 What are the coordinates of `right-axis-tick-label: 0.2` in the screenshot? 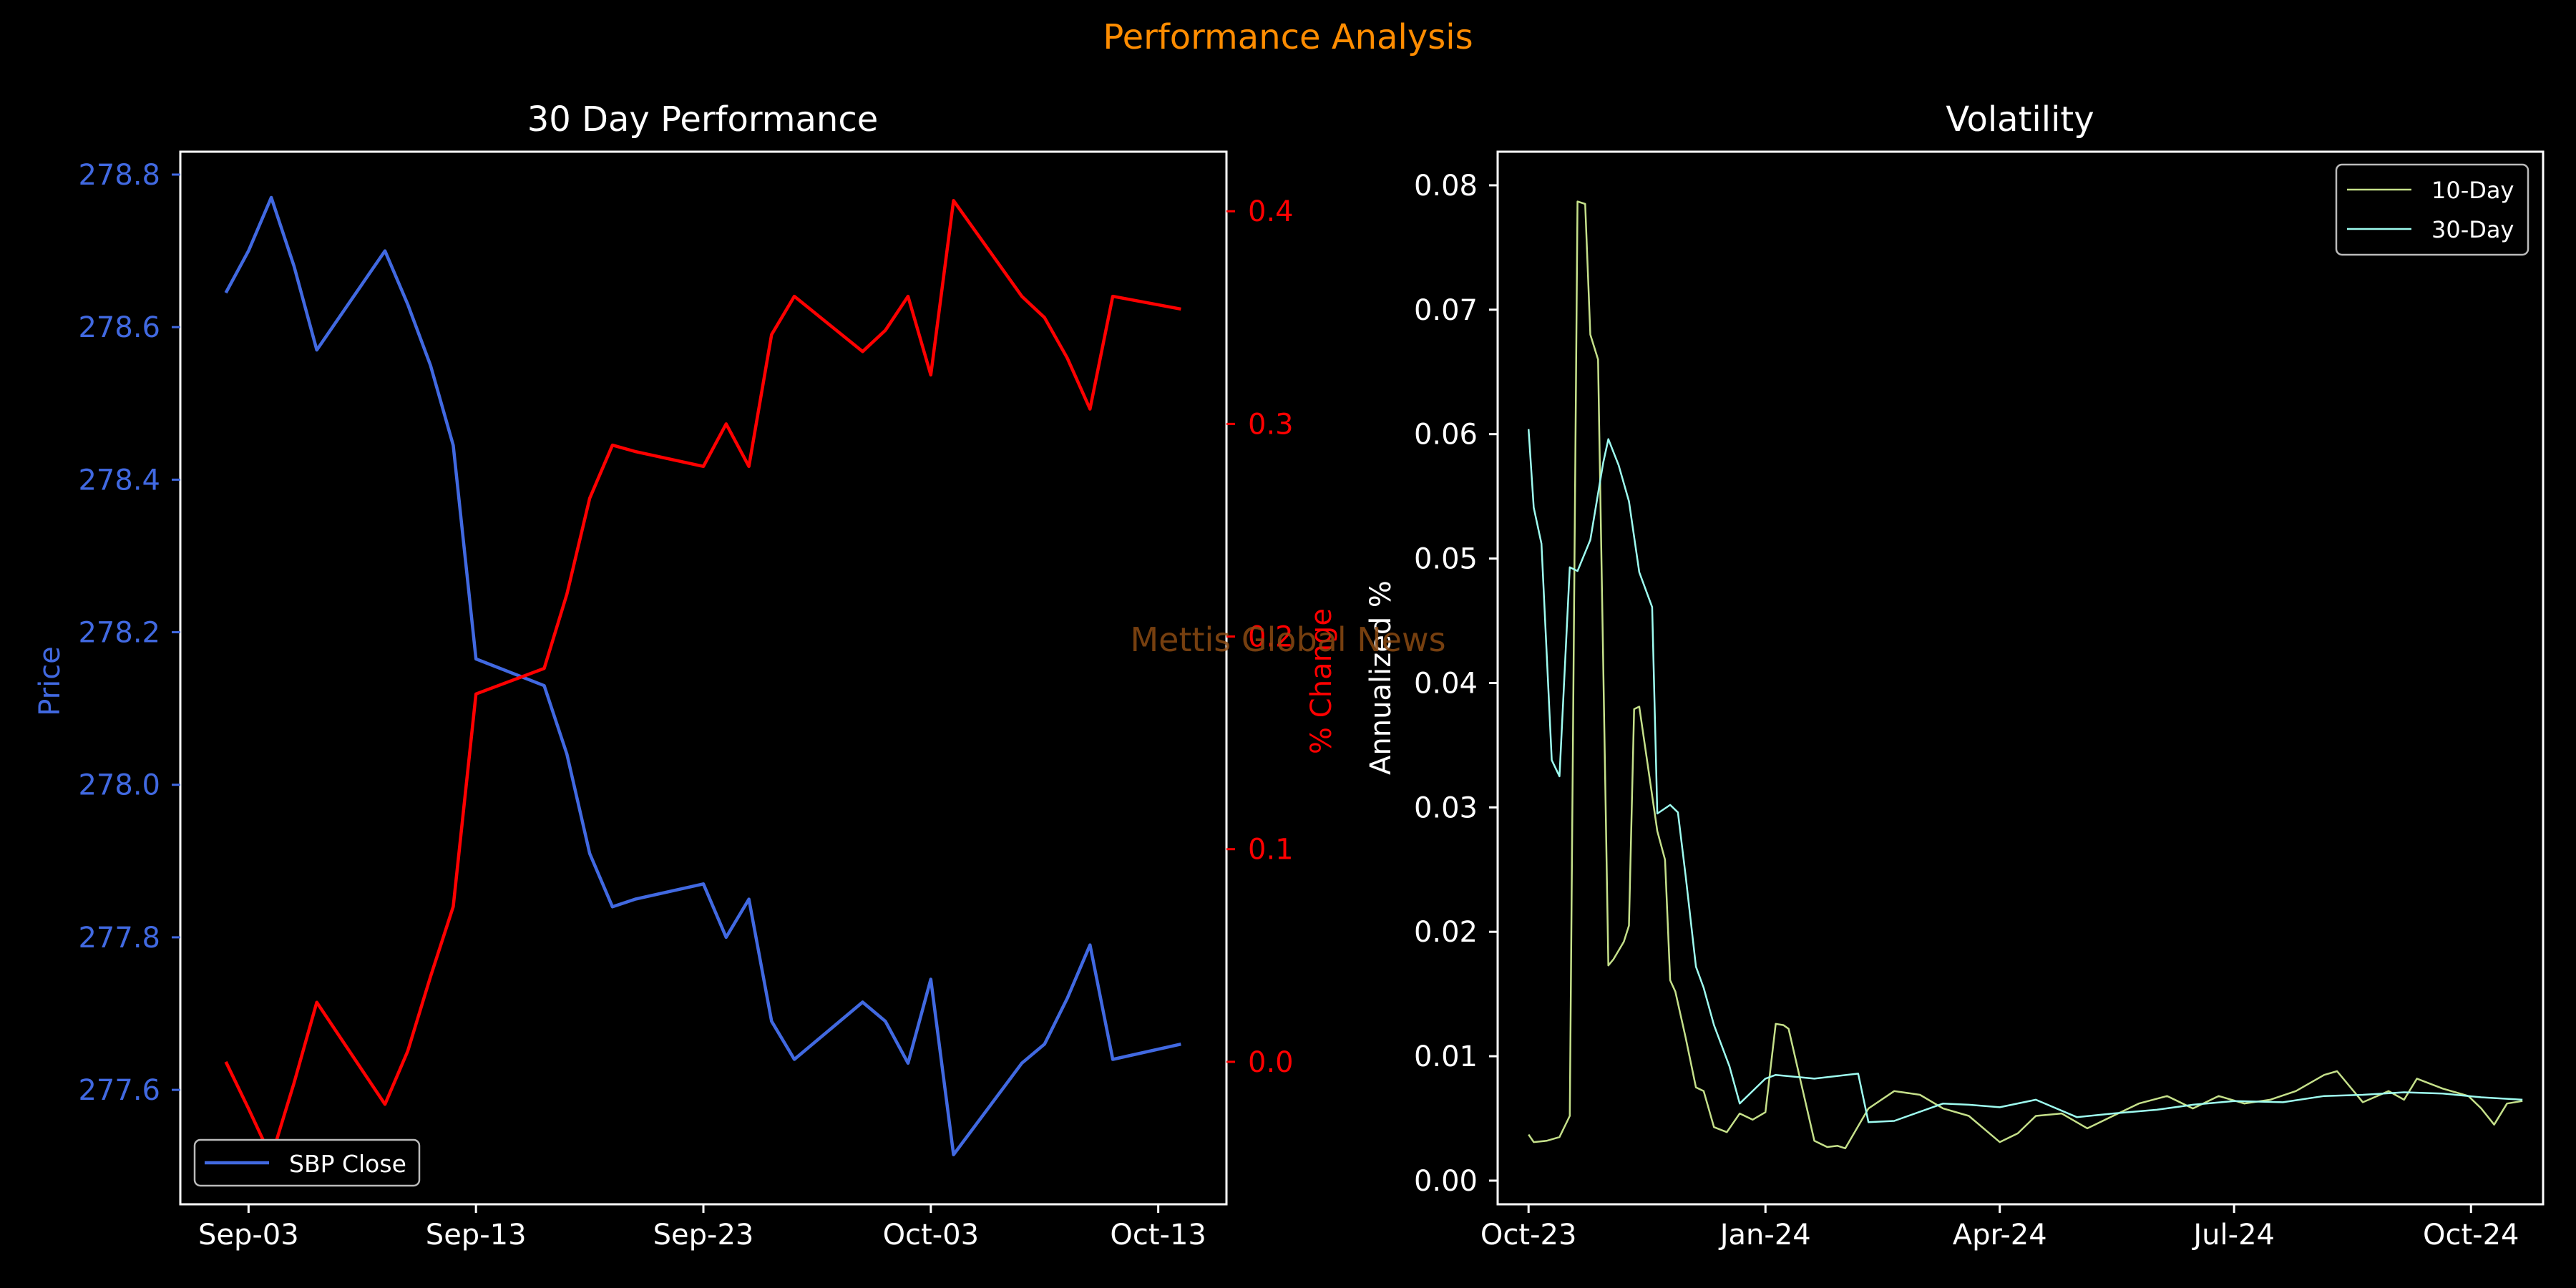 It's located at (1271, 637).